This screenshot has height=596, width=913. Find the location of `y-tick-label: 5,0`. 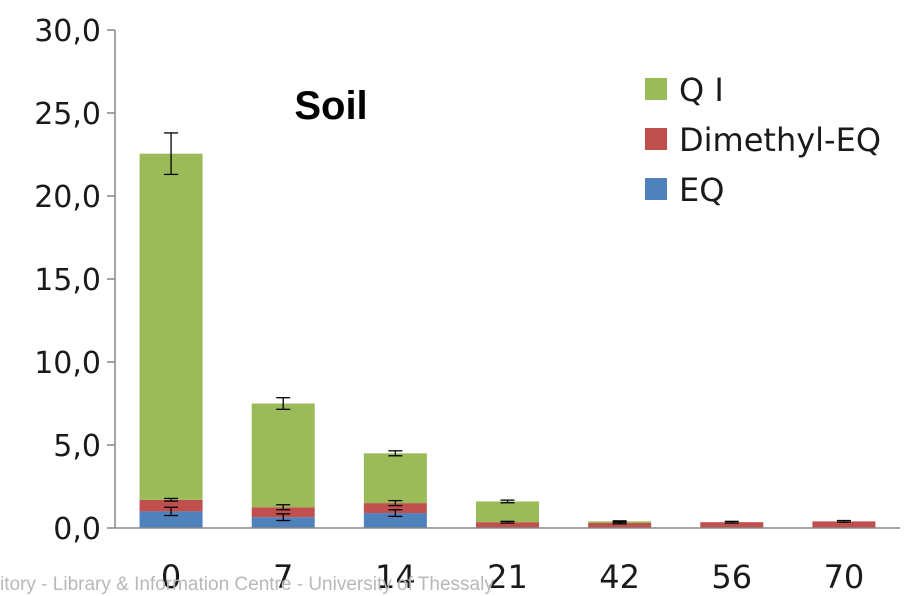

y-tick-label: 5,0 is located at coordinates (77, 446).